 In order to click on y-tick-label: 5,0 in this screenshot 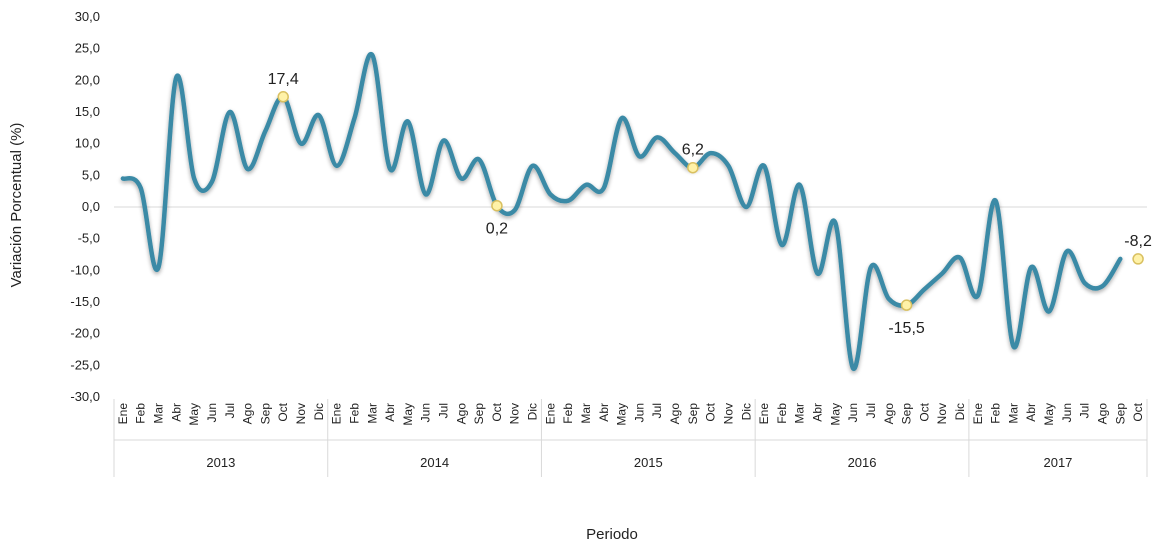, I will do `click(91, 174)`.